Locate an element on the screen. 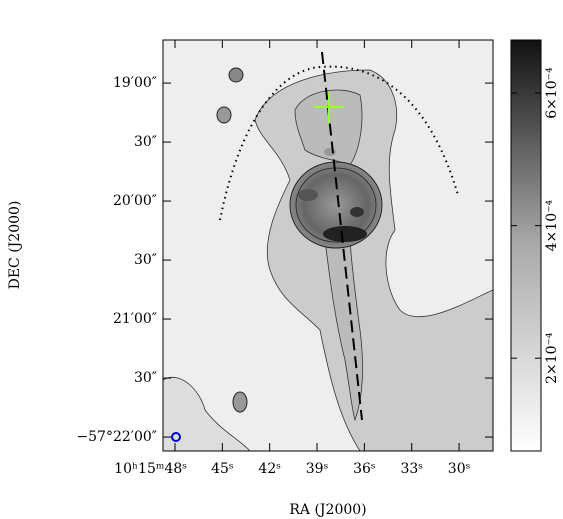  x-tick-label: 45ˢ is located at coordinates (222, 469).